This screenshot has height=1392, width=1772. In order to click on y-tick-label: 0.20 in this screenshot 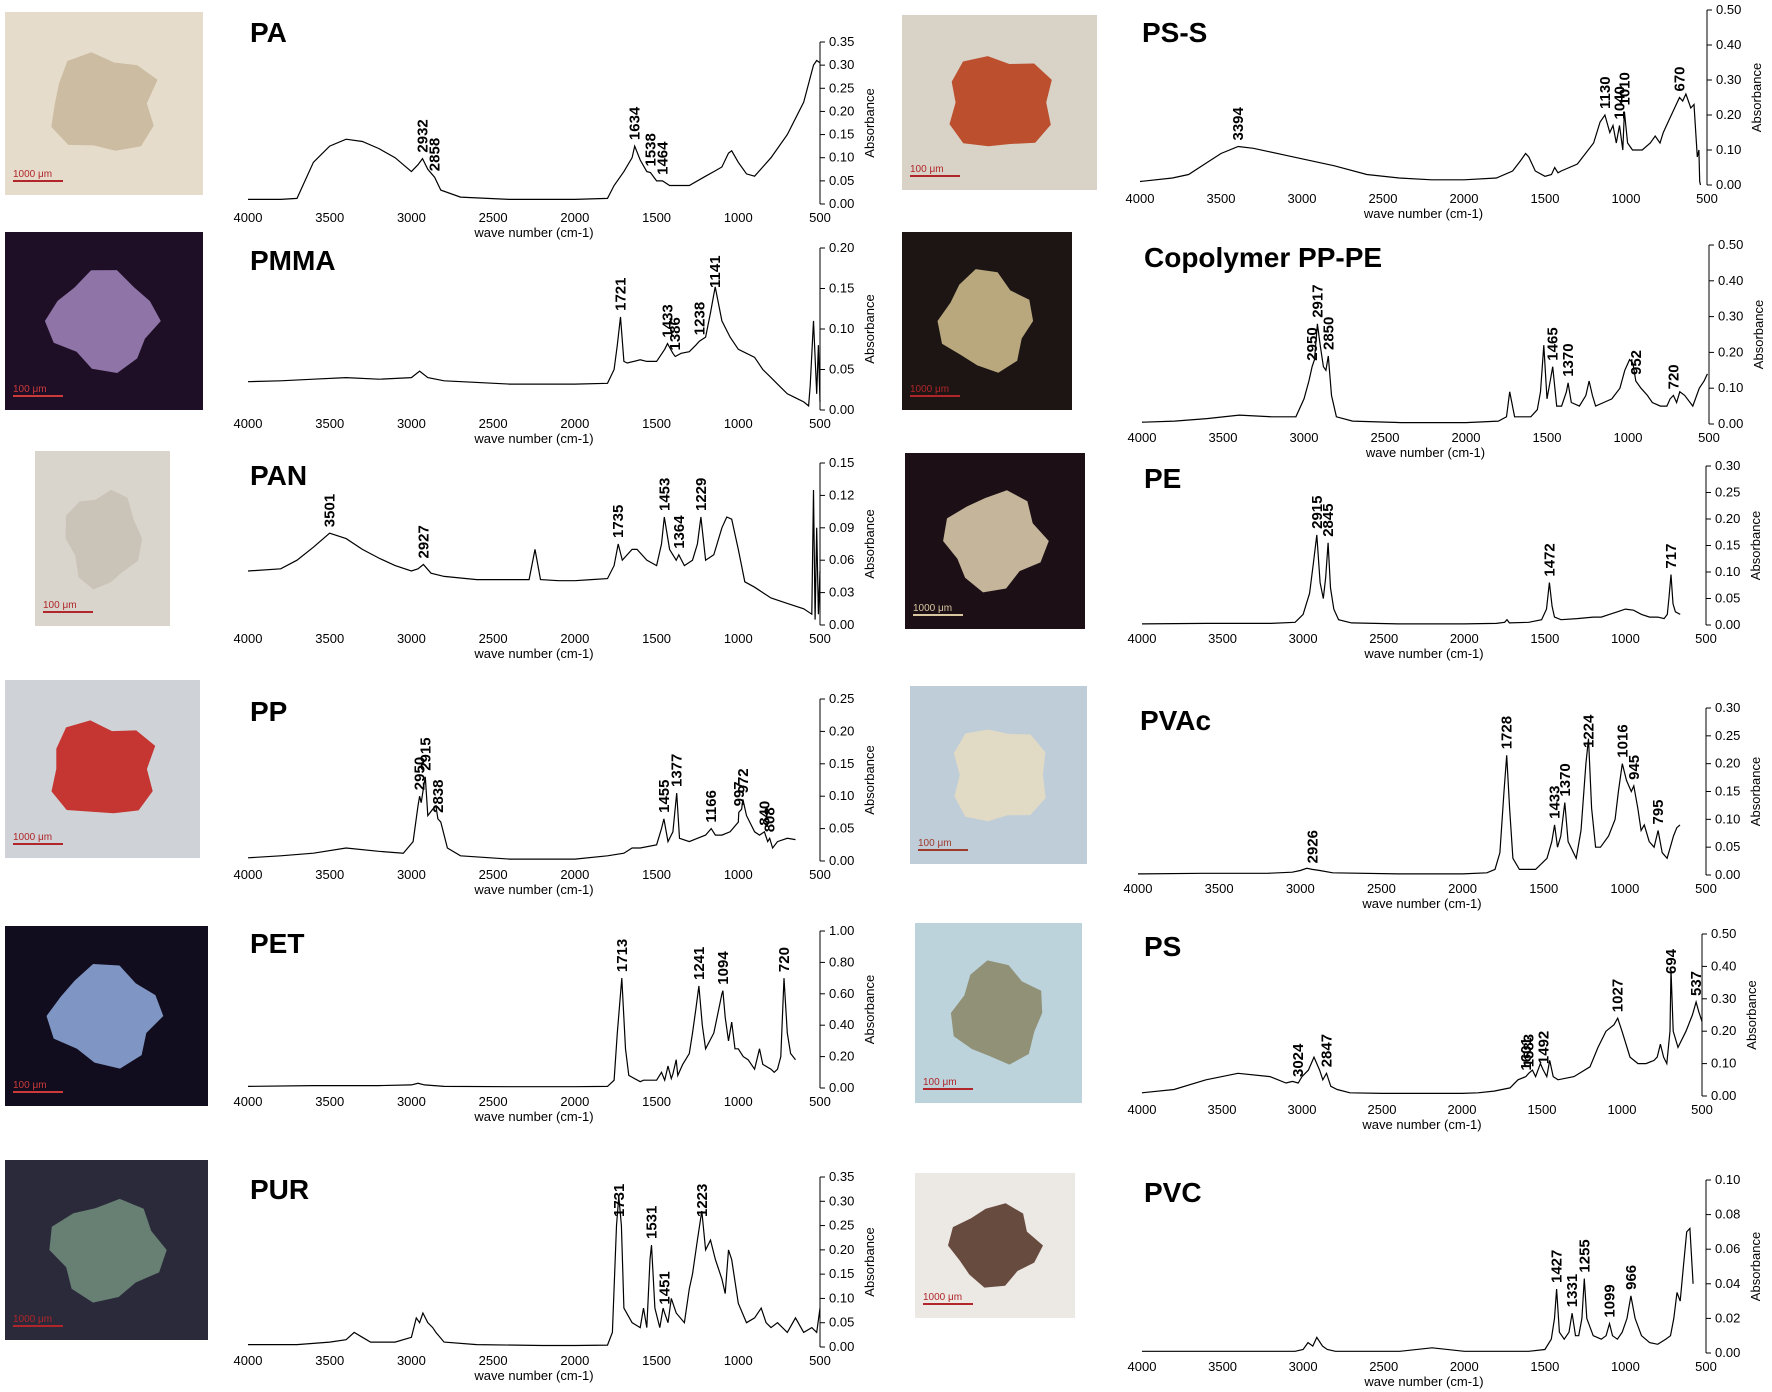, I will do `click(1723, 1030)`.